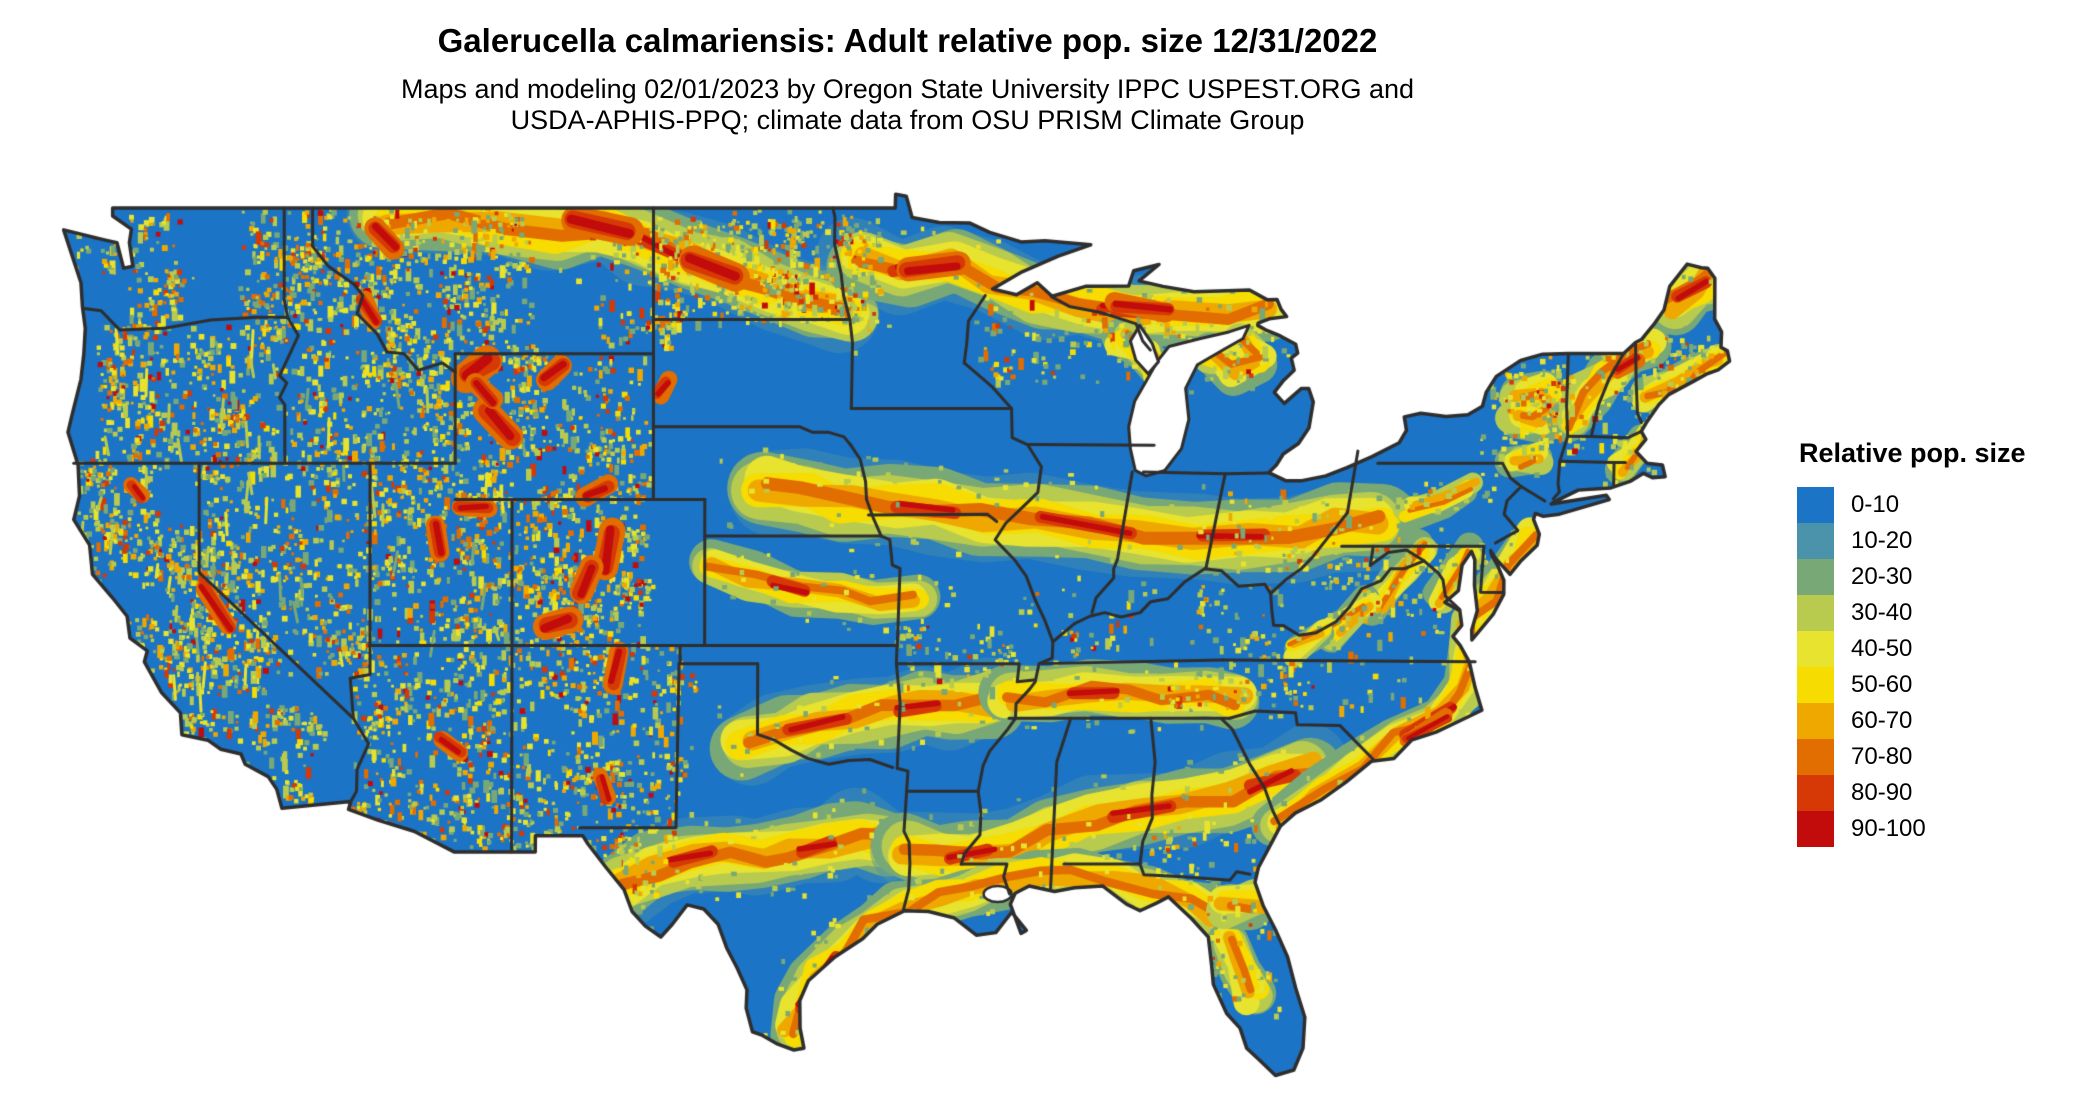 This screenshot has height=1116, width=2100. I want to click on legend-item: 40-50, so click(1947, 649).